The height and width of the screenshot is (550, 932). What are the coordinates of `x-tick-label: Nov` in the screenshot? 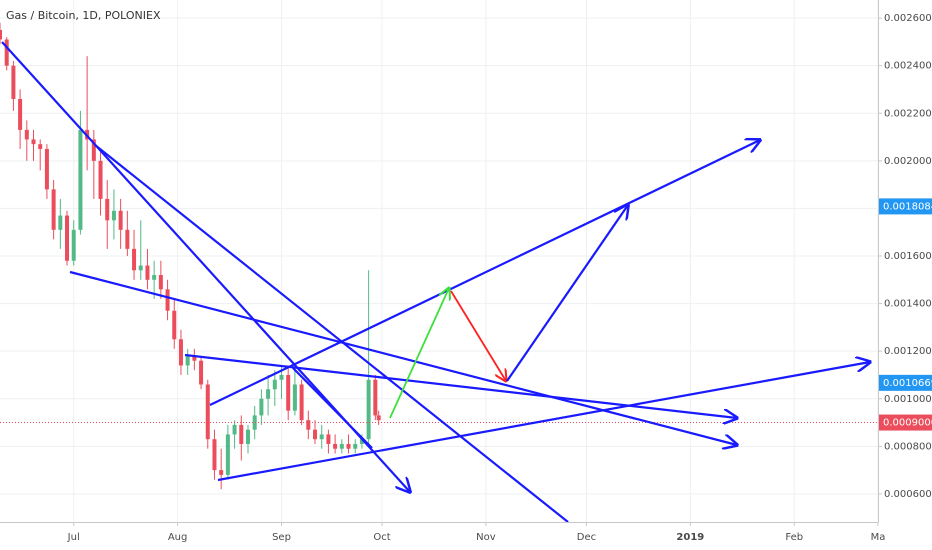 It's located at (486, 537).